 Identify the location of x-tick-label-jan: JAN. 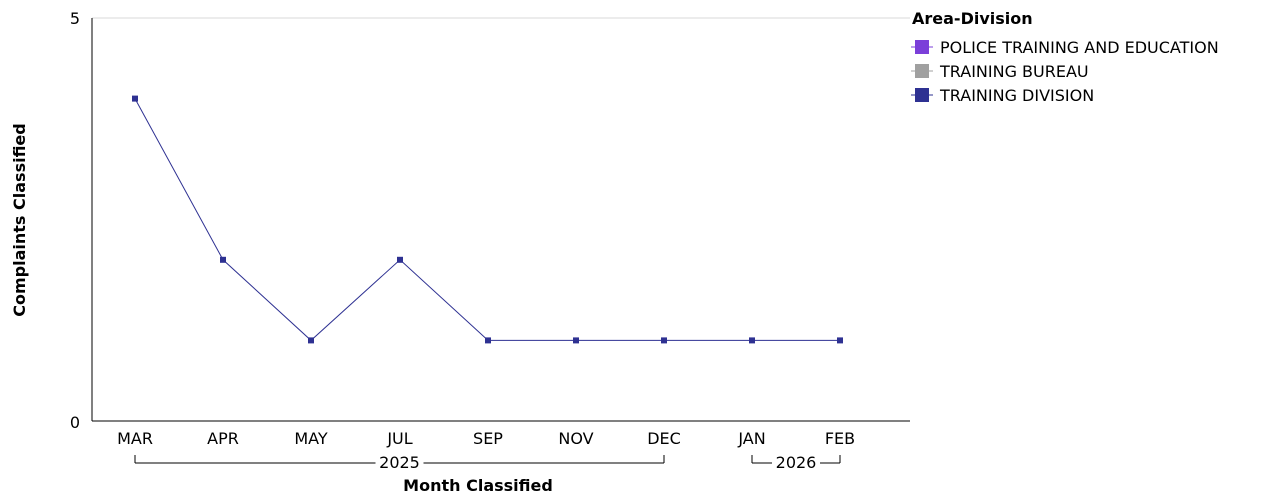
(751, 438).